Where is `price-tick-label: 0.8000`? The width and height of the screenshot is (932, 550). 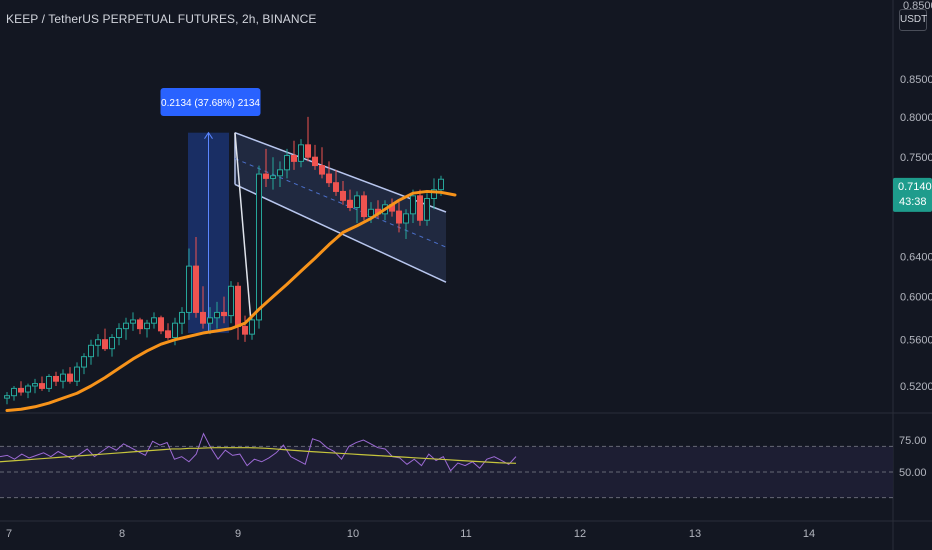 price-tick-label: 0.8000 is located at coordinates (916, 118).